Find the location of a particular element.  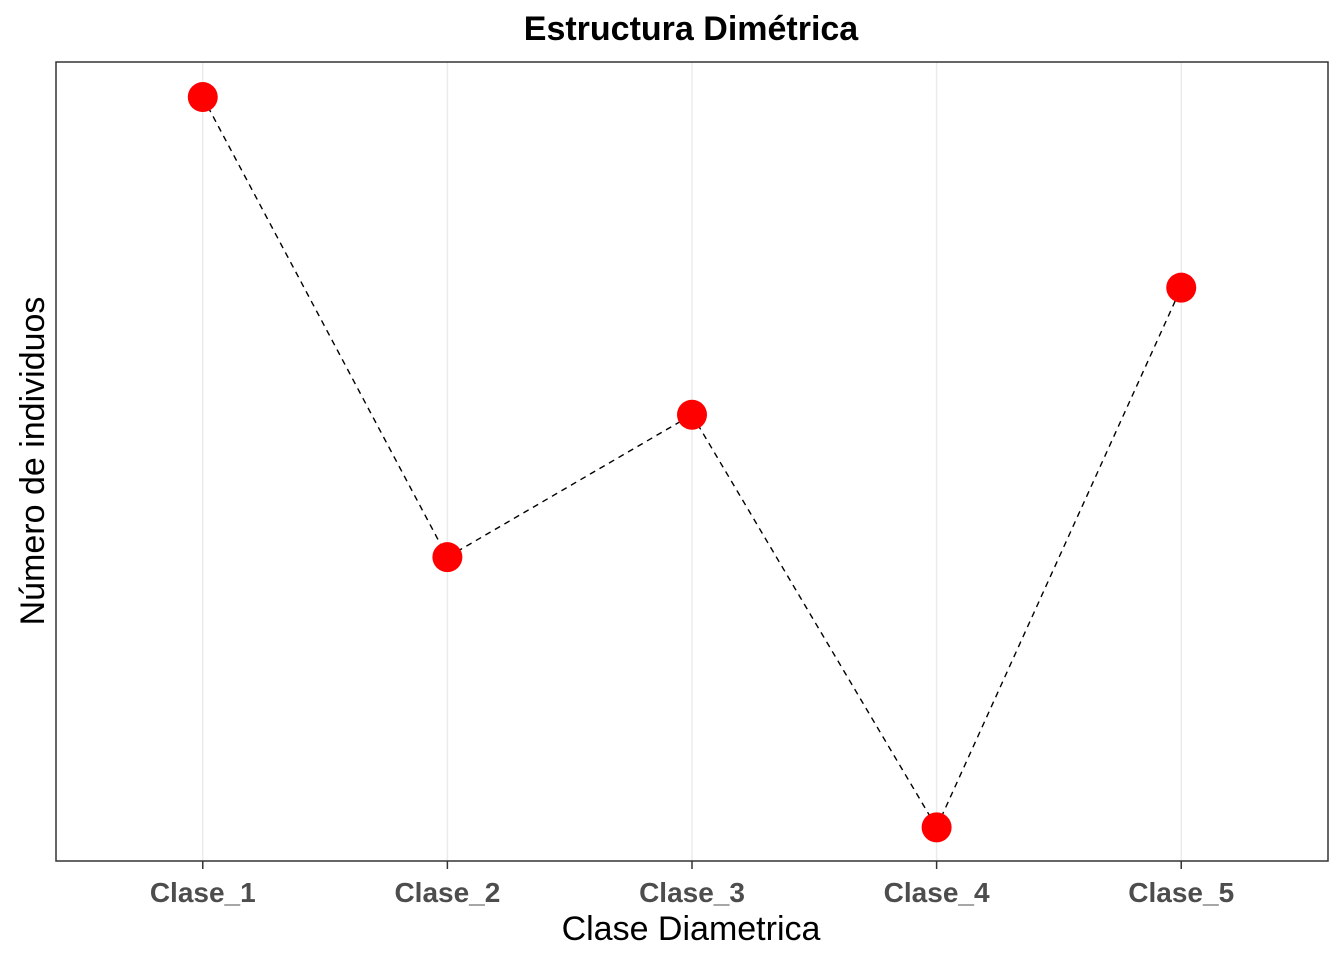

x-axis-title: Clase Diametrica is located at coordinates (691, 929).